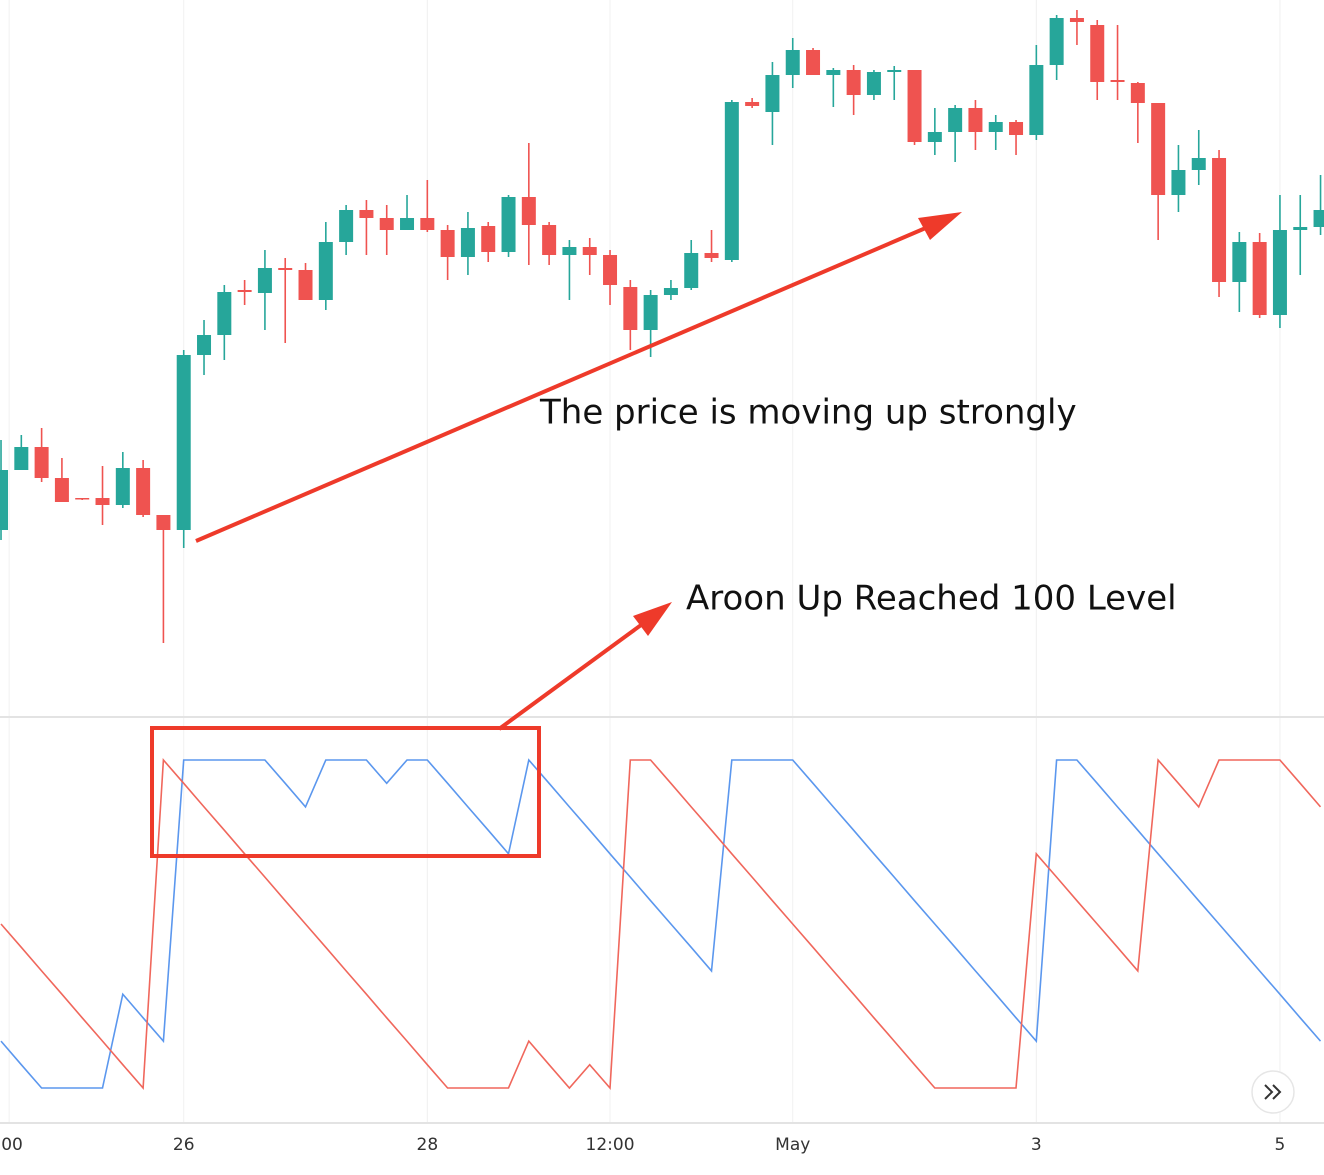 The height and width of the screenshot is (1175, 1324). What do you see at coordinates (792, 1145) in the screenshot?
I see `x-tick-label: May` at bounding box center [792, 1145].